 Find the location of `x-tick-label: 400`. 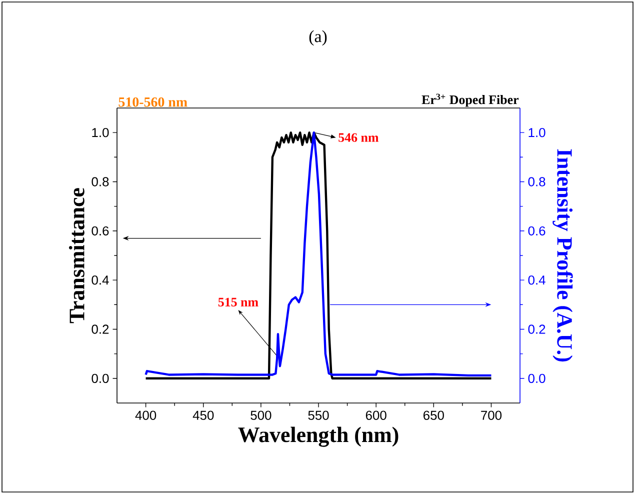

x-tick-label: 400 is located at coordinates (145, 415).